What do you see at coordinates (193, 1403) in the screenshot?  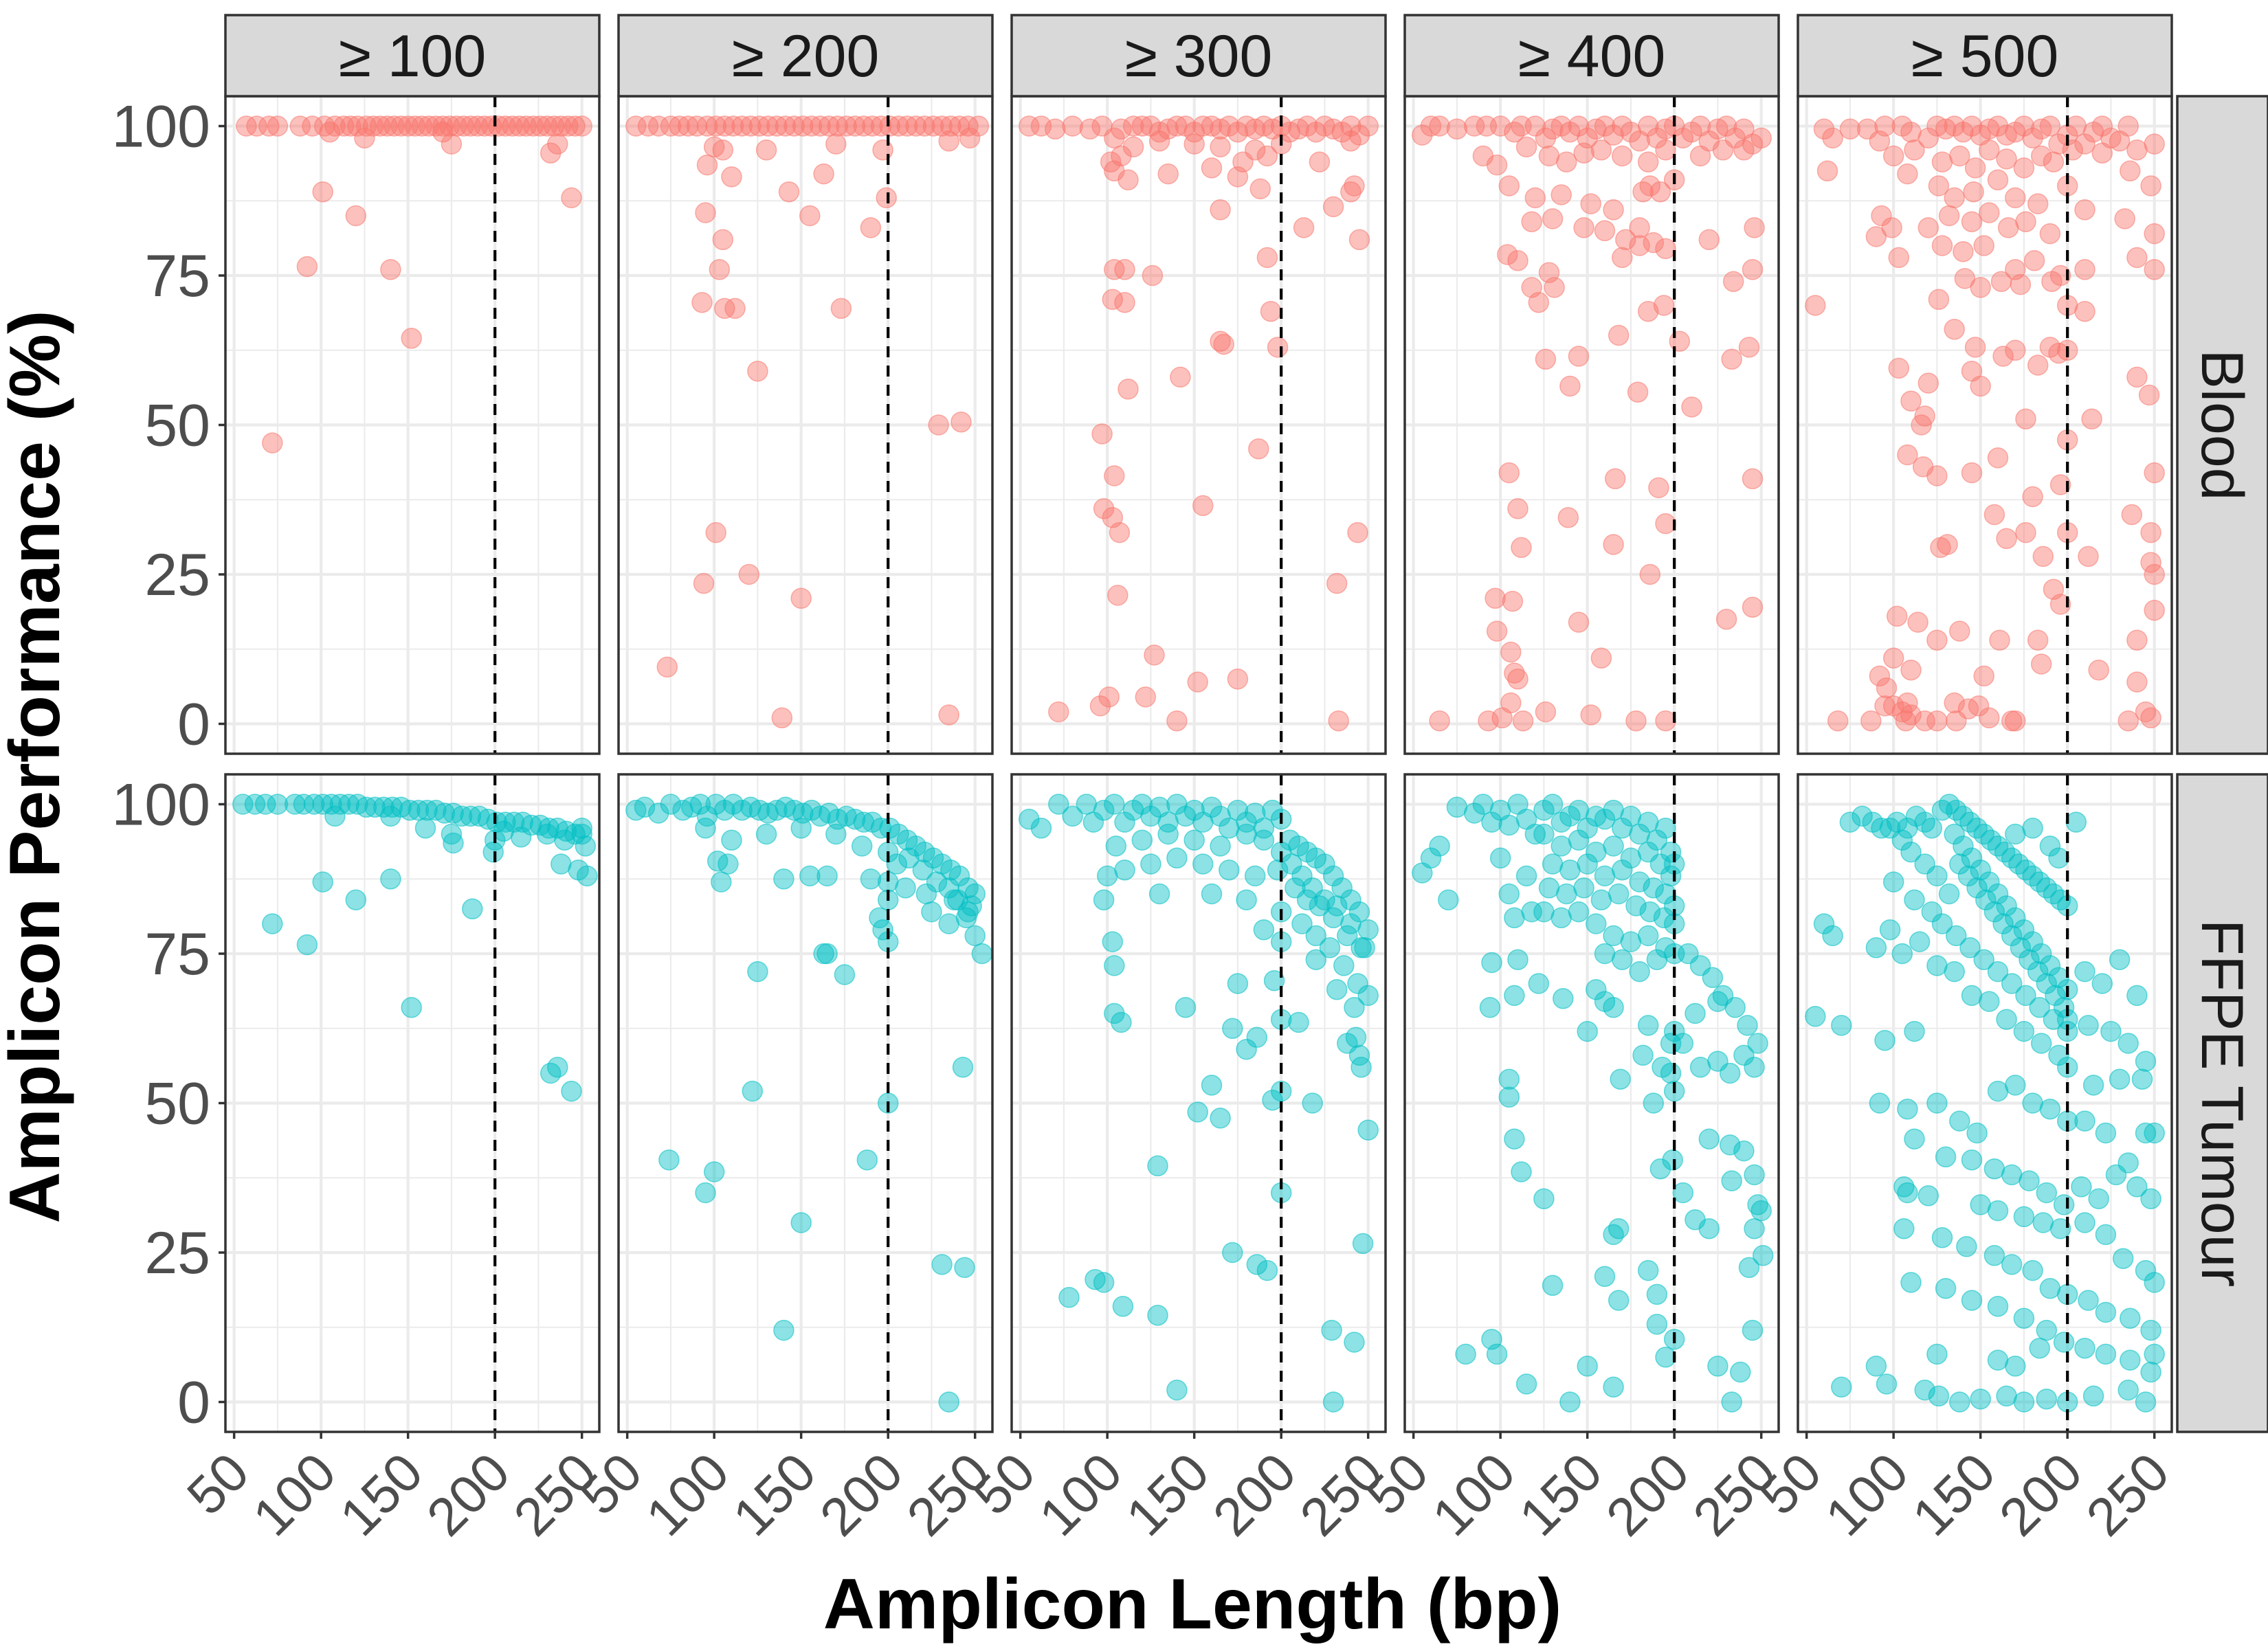 I see `y-tick-label: 0` at bounding box center [193, 1403].